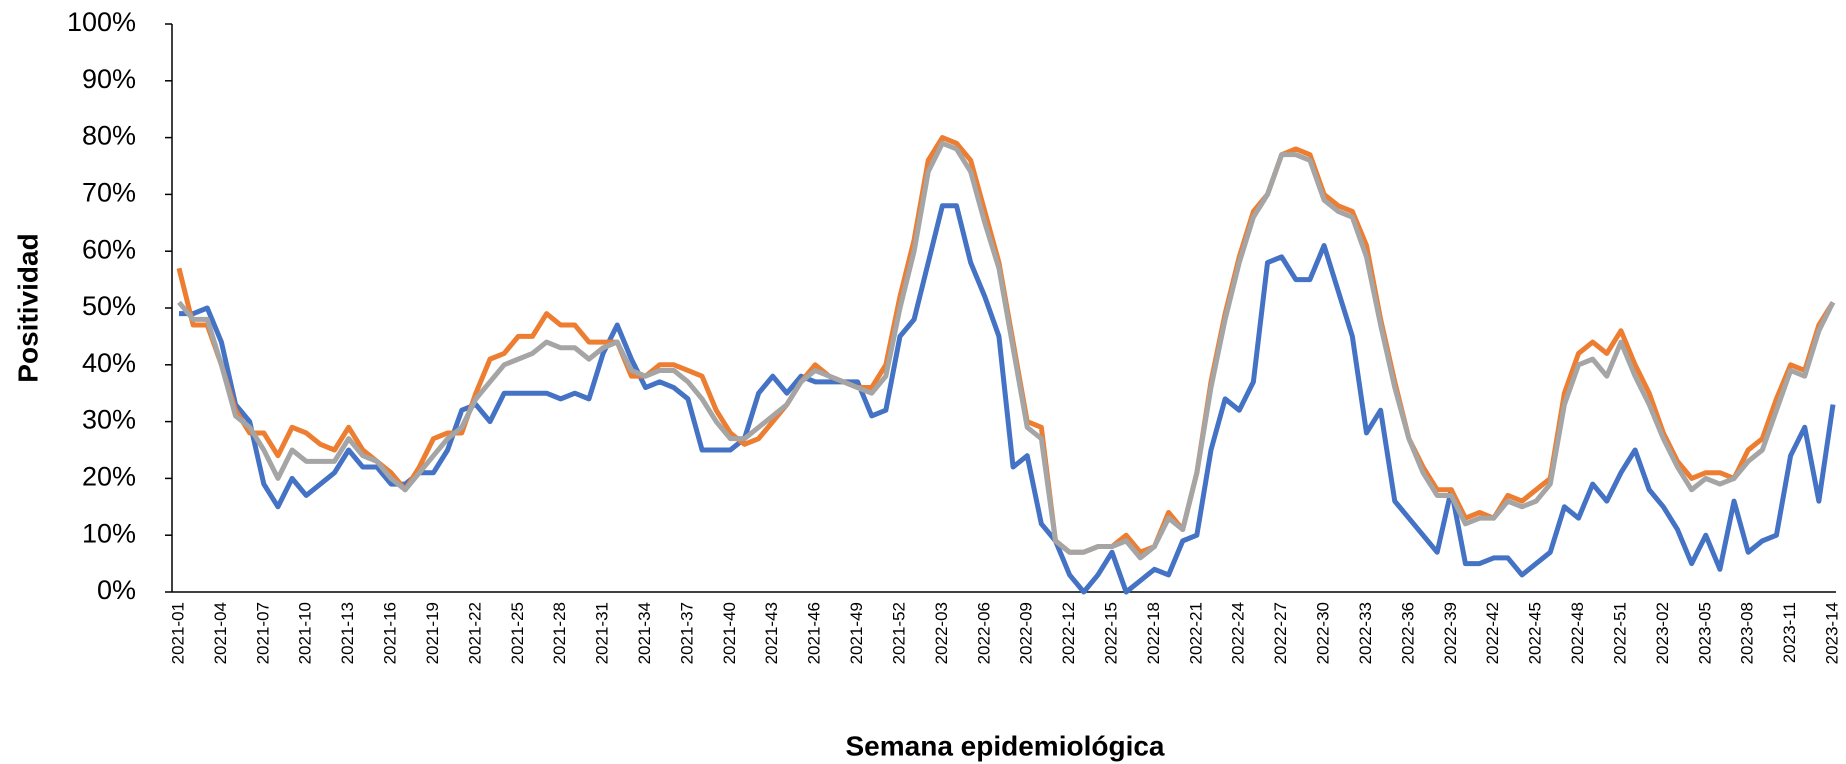 This screenshot has height=764, width=1846. What do you see at coordinates (1026, 633) in the screenshot?
I see `x-tick-label: 2022-09` at bounding box center [1026, 633].